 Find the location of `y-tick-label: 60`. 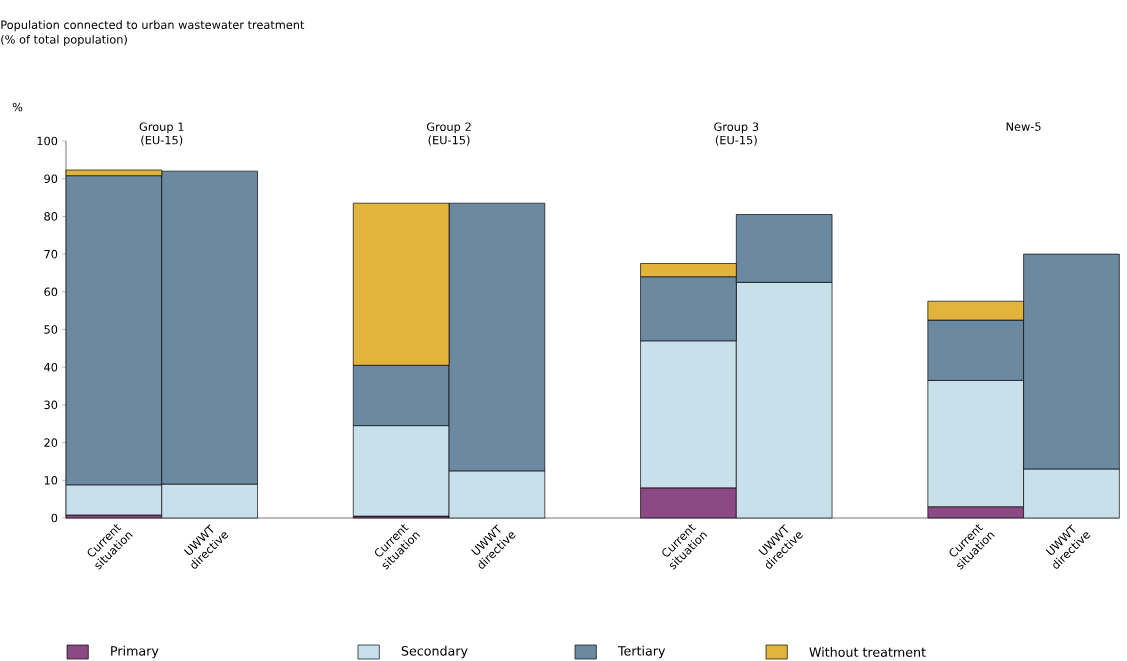

y-tick-label: 60 is located at coordinates (51, 292).